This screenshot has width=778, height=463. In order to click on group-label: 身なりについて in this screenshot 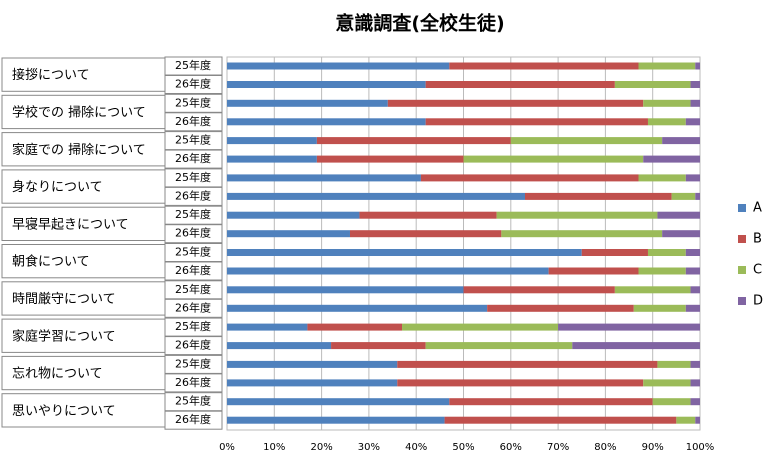, I will do `click(57, 187)`.